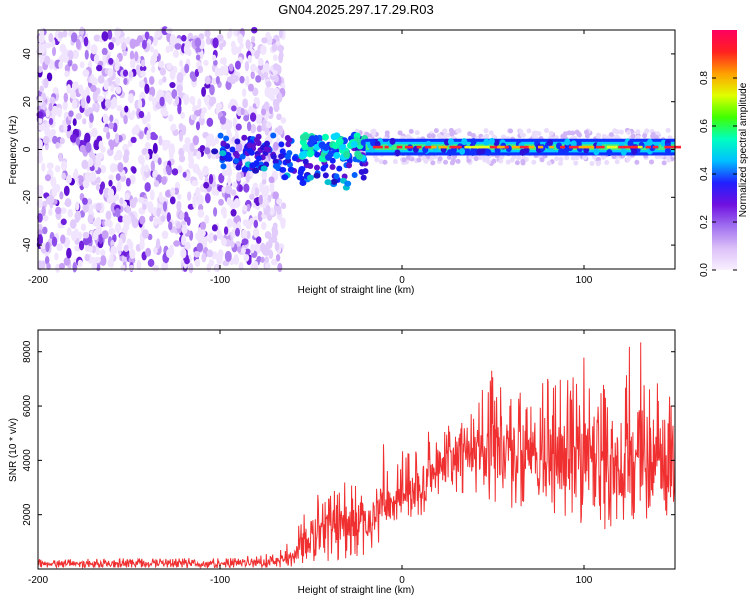  I want to click on signal-cluster-blob, so click(343, 147).